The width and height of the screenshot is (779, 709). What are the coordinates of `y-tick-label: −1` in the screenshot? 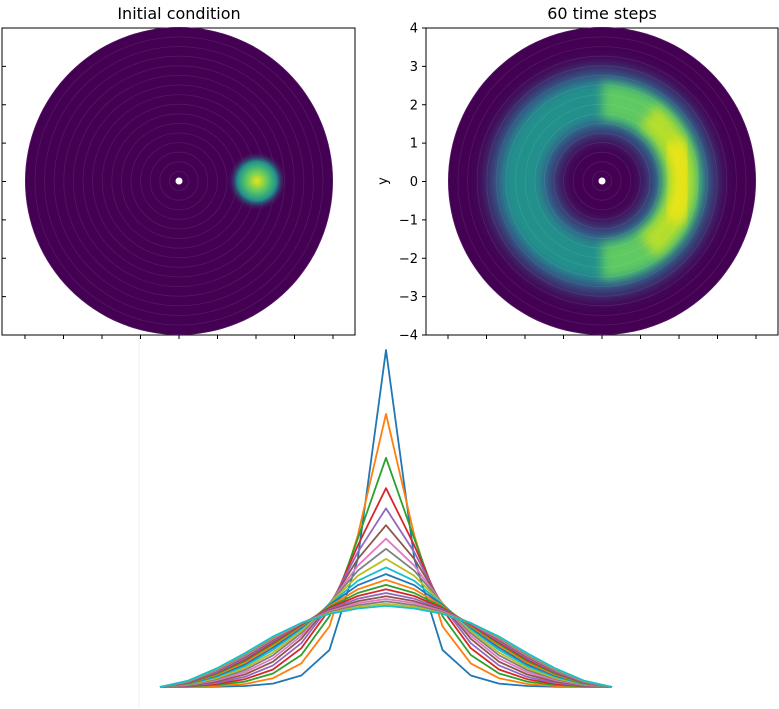 It's located at (408, 220).